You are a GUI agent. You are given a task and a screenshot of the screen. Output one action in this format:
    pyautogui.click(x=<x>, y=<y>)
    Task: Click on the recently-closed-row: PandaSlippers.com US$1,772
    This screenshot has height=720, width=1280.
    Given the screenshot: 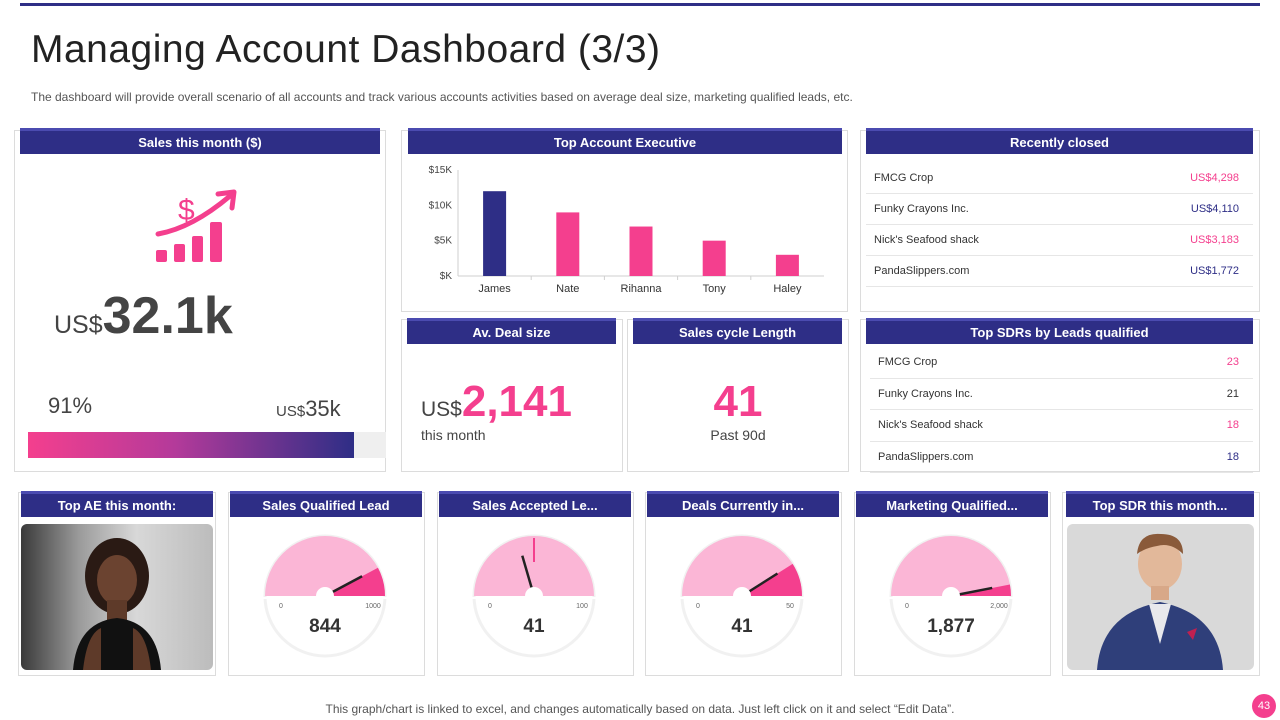 What is the action you would take?
    pyautogui.click(x=1059, y=271)
    